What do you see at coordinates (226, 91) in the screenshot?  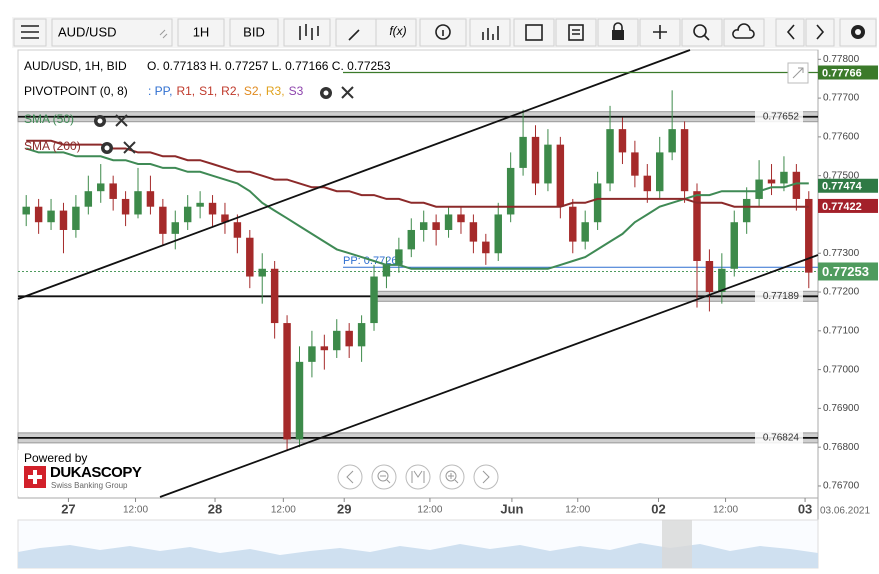 I see `pivot-items: : PP, R1, S1, R2, S2, R3, S3` at bounding box center [226, 91].